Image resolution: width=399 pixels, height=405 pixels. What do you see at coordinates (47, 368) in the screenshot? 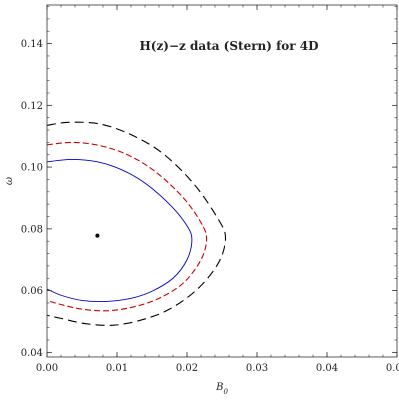
I see `x-tick-label: 0.00` at bounding box center [47, 368].